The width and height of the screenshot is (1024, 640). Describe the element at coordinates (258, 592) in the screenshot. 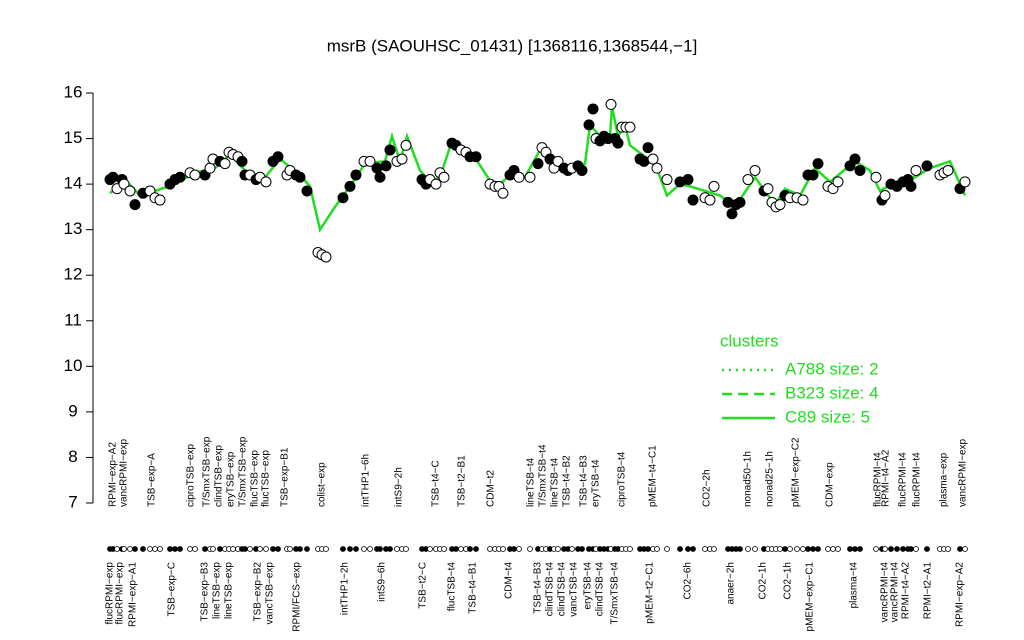

I see `bottom-label: TSB−exp−B2` at that location.